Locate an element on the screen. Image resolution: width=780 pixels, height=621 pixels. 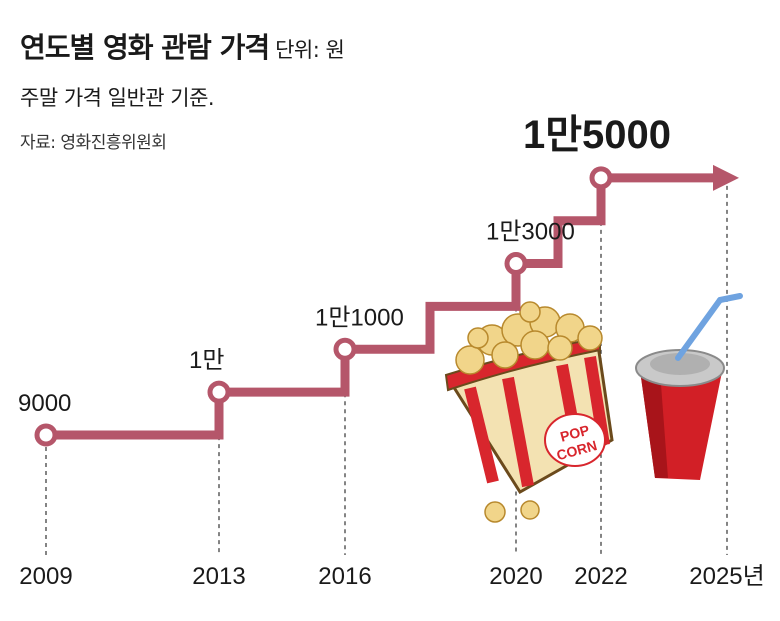
data-point-2016 is located at coordinates (345, 349).